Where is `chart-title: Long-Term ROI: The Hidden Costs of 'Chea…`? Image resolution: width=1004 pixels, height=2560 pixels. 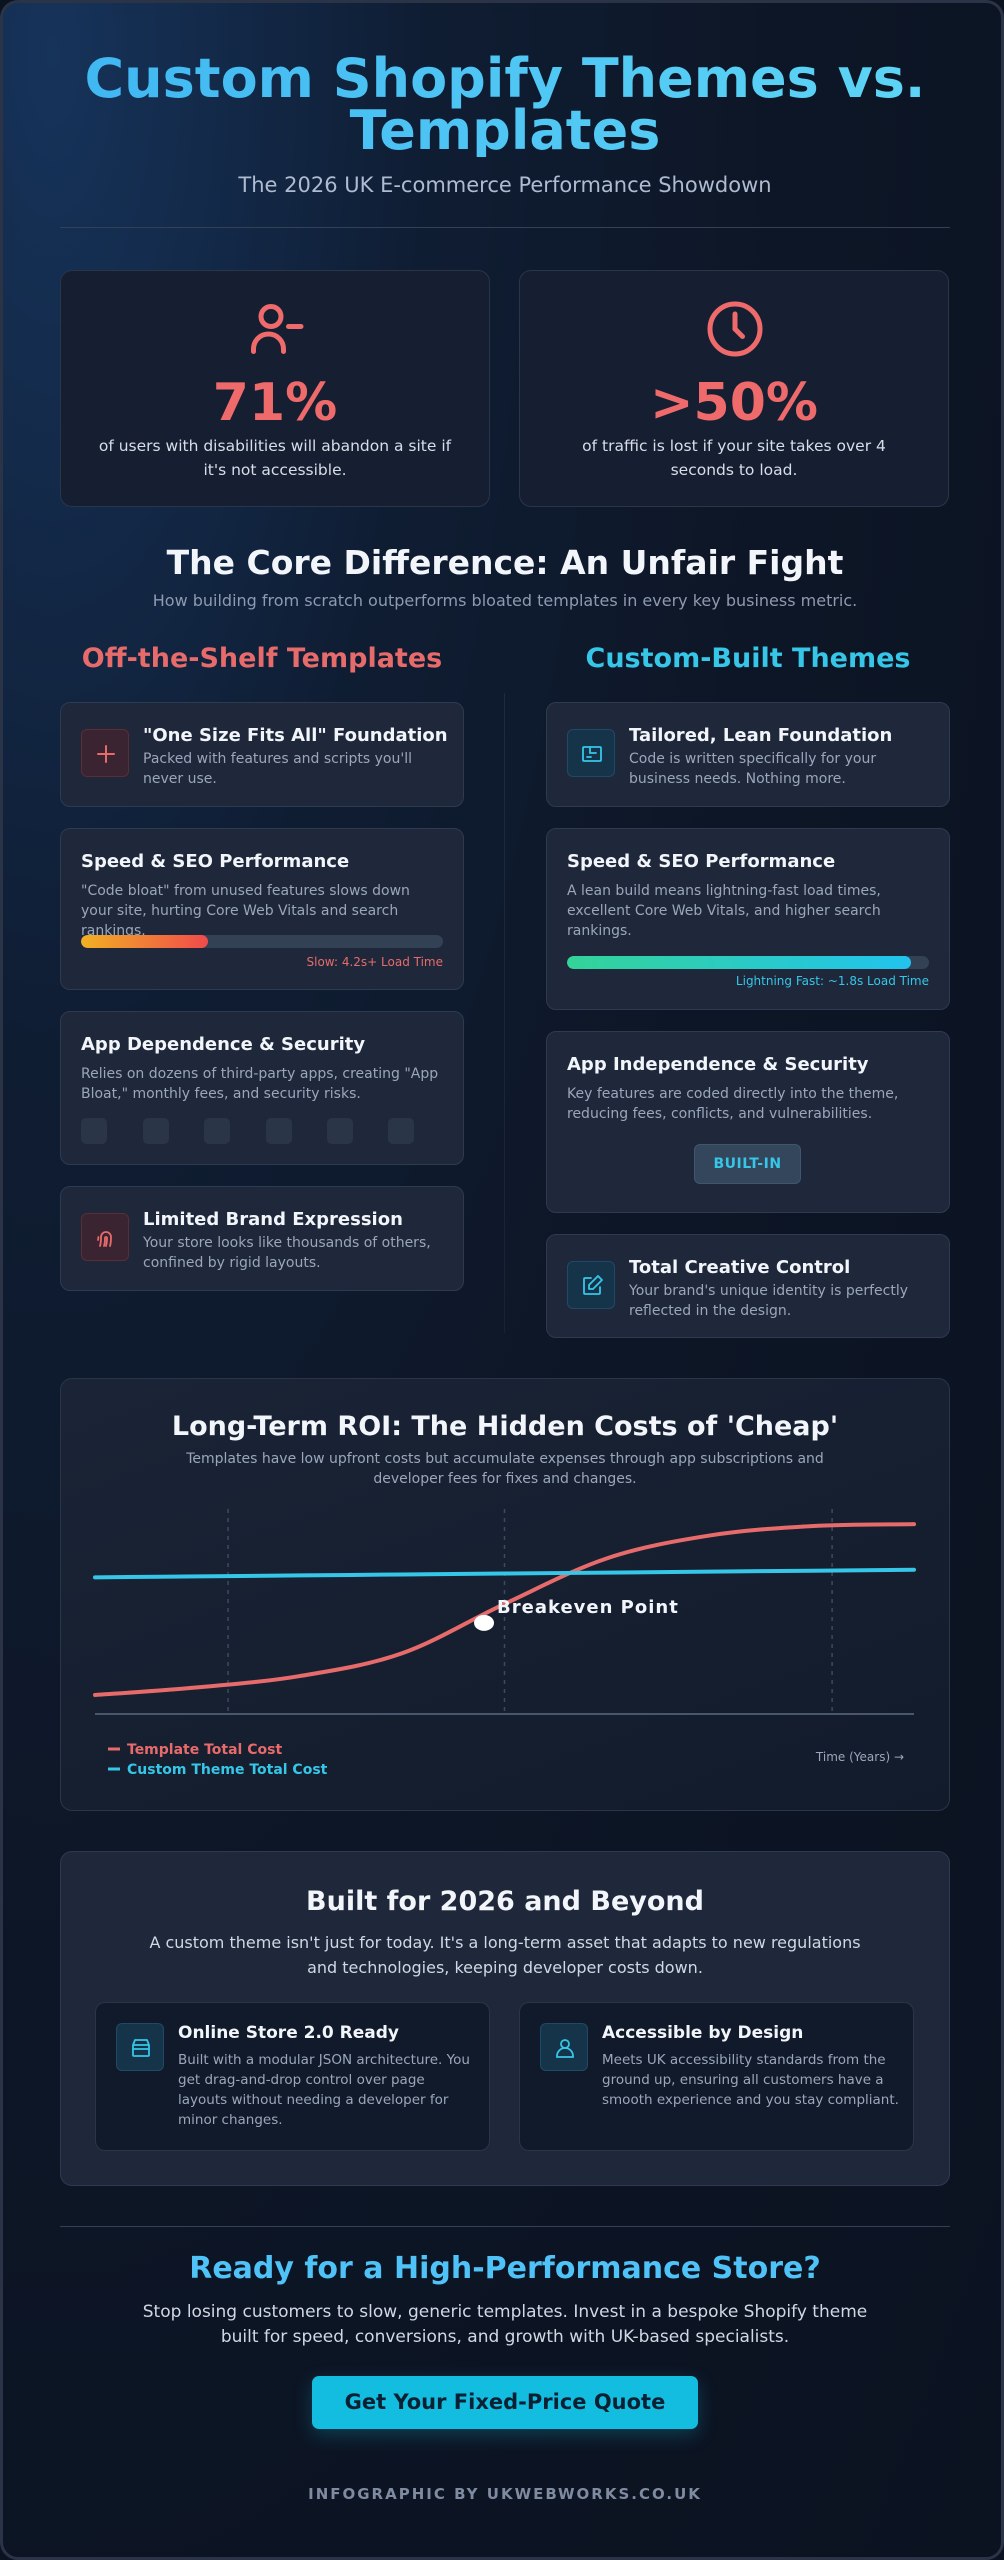 chart-title: Long-Term ROI: The Hidden Costs of 'Chea… is located at coordinates (505, 1426).